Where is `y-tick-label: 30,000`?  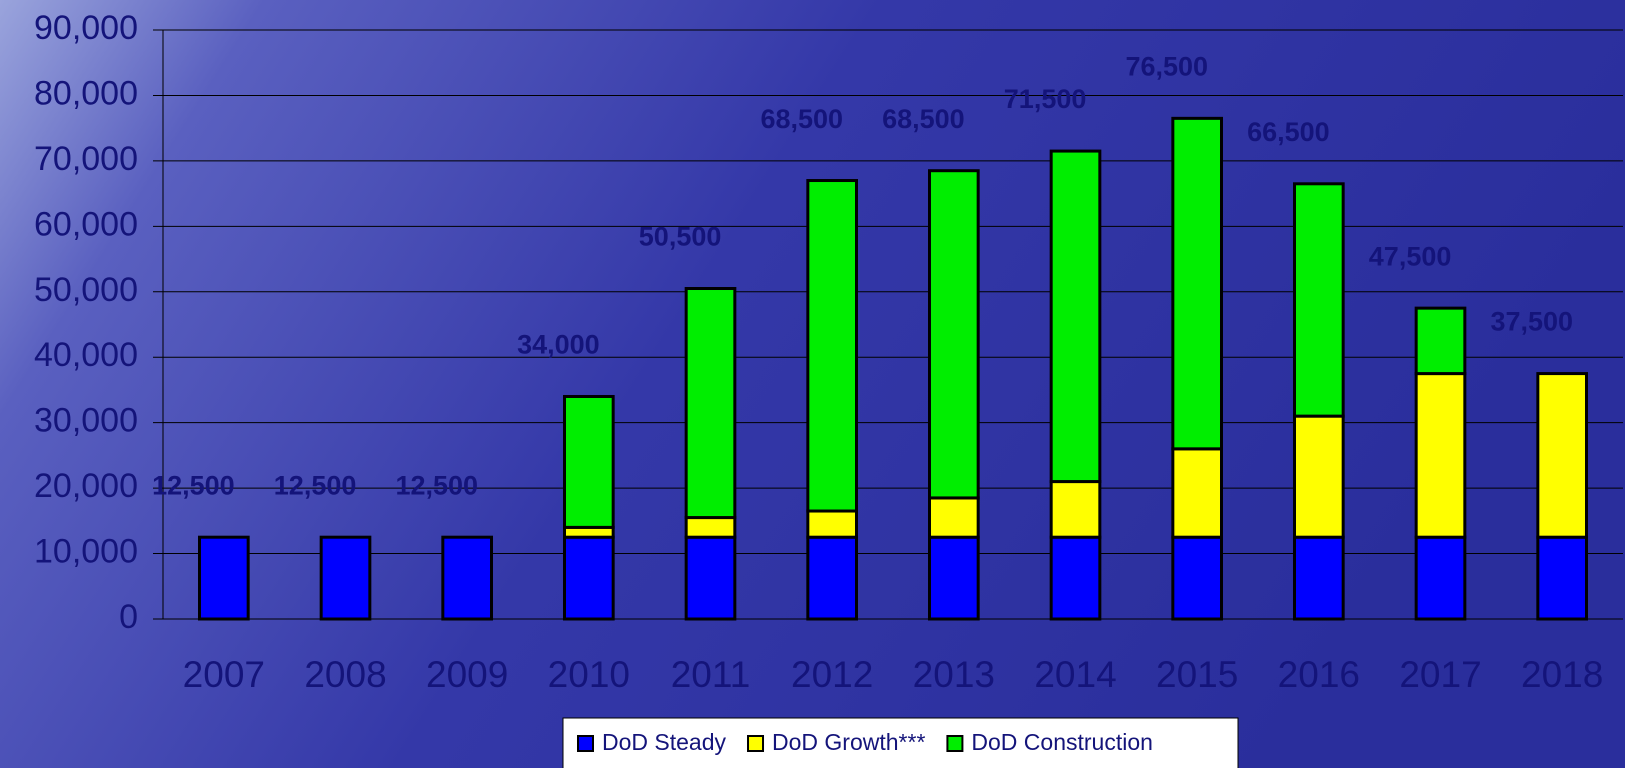
y-tick-label: 30,000 is located at coordinates (86, 421).